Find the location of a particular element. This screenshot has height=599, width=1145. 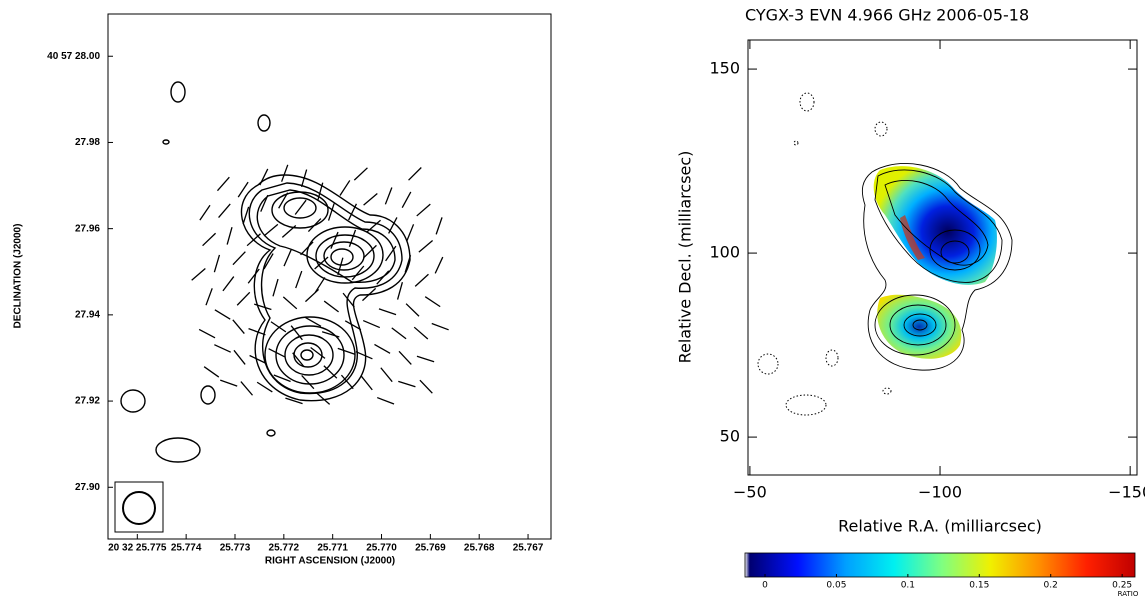

y-tick-label: 150 is located at coordinates (724, 68).